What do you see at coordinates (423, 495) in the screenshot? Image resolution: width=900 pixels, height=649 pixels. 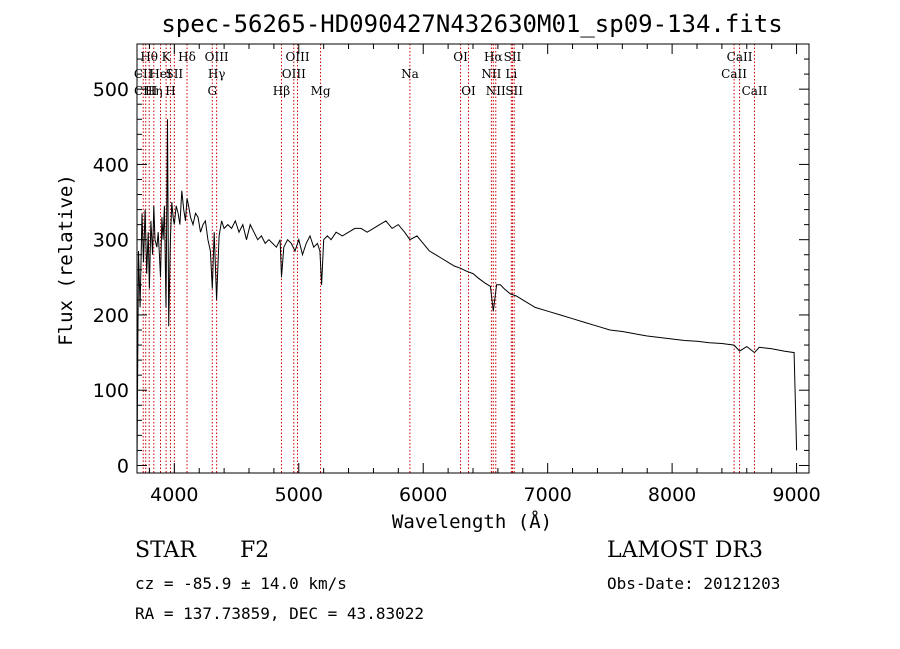 I see `x-tick-label: 6000` at bounding box center [423, 495].